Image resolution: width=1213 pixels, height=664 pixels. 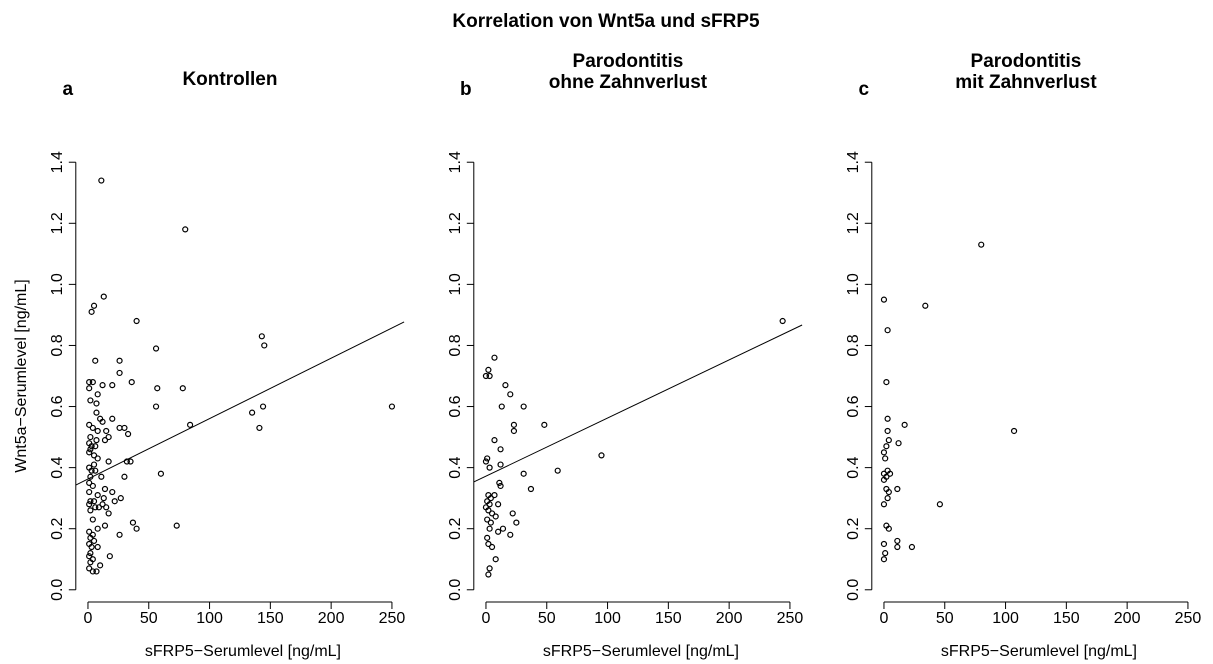 I want to click on panel-label: a, so click(x=68, y=89).